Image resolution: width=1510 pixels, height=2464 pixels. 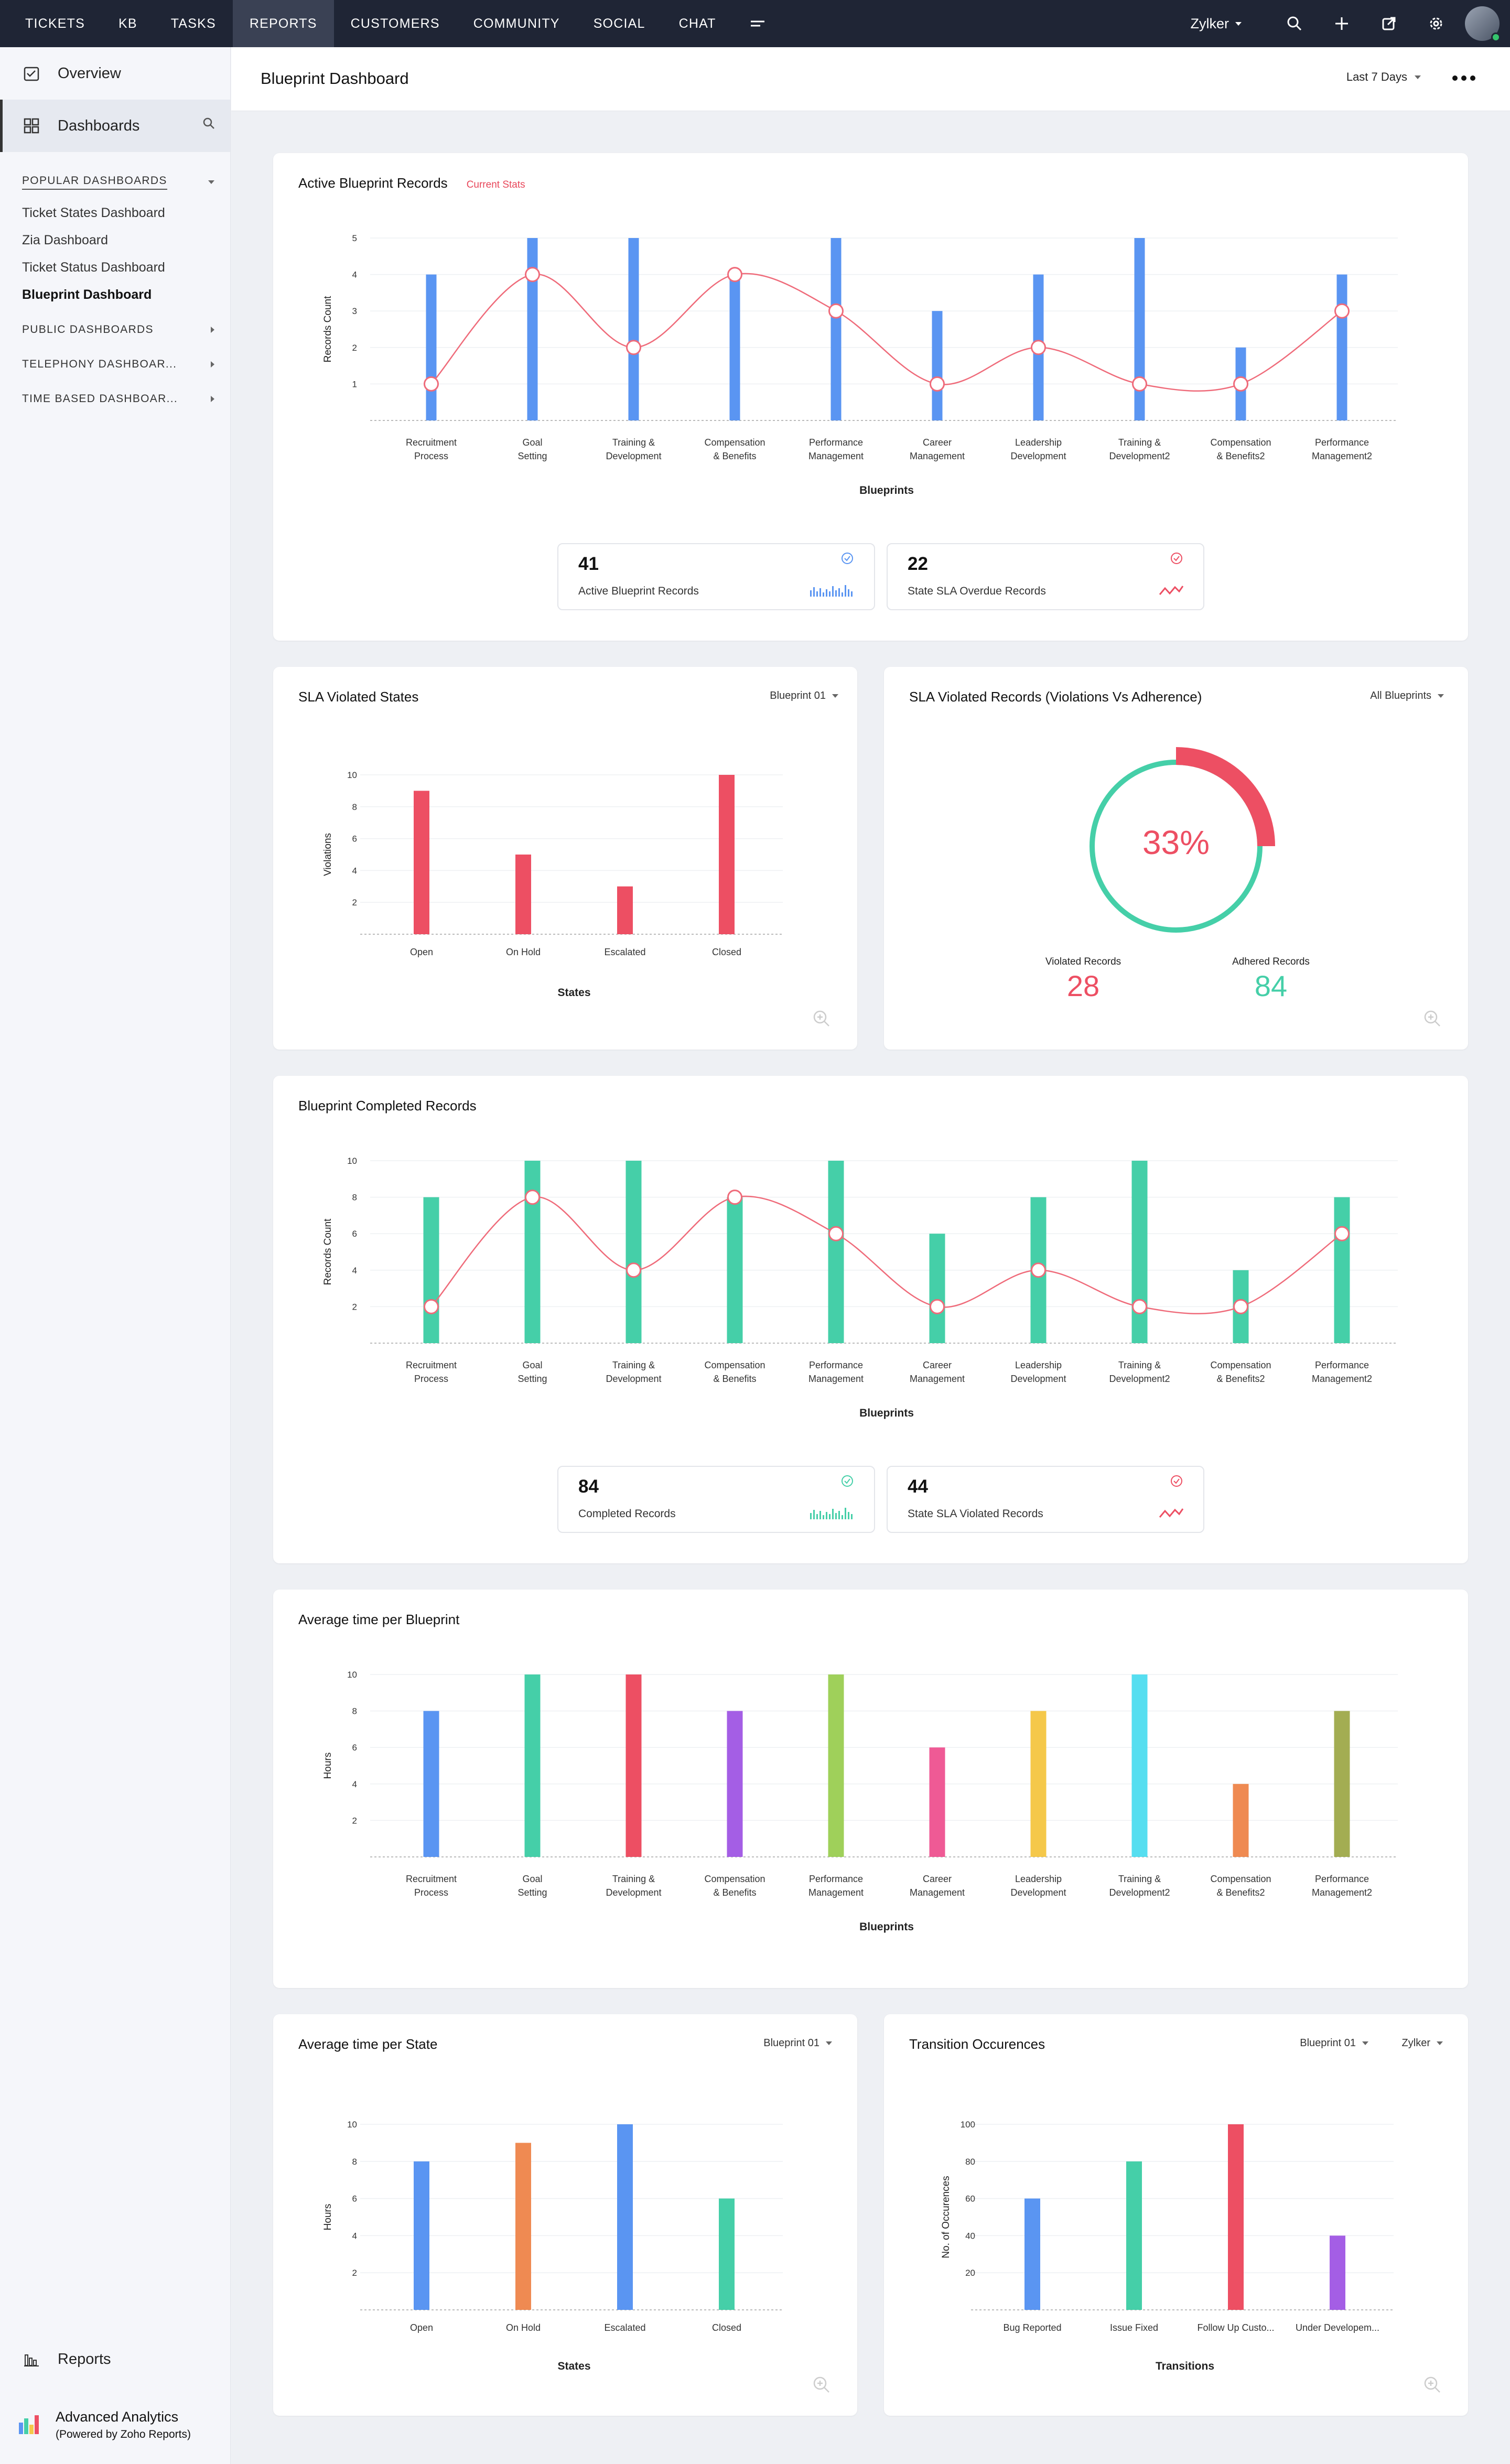 I want to click on card-title-text: Active Blueprint Records, so click(x=373, y=183).